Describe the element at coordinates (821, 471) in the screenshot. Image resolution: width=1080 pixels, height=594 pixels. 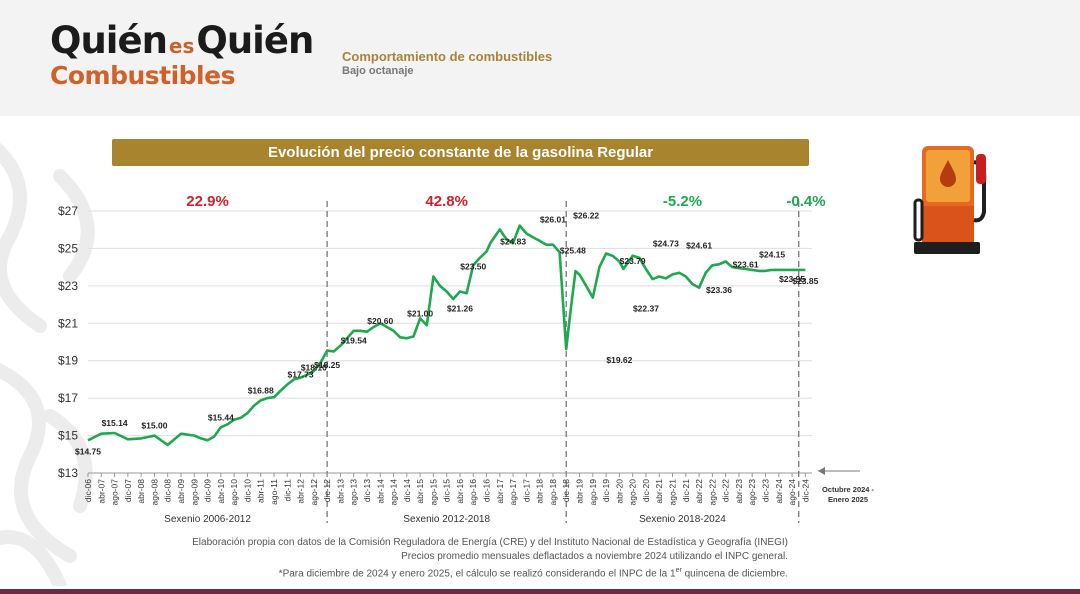
I see `arrow-head-icon` at that location.